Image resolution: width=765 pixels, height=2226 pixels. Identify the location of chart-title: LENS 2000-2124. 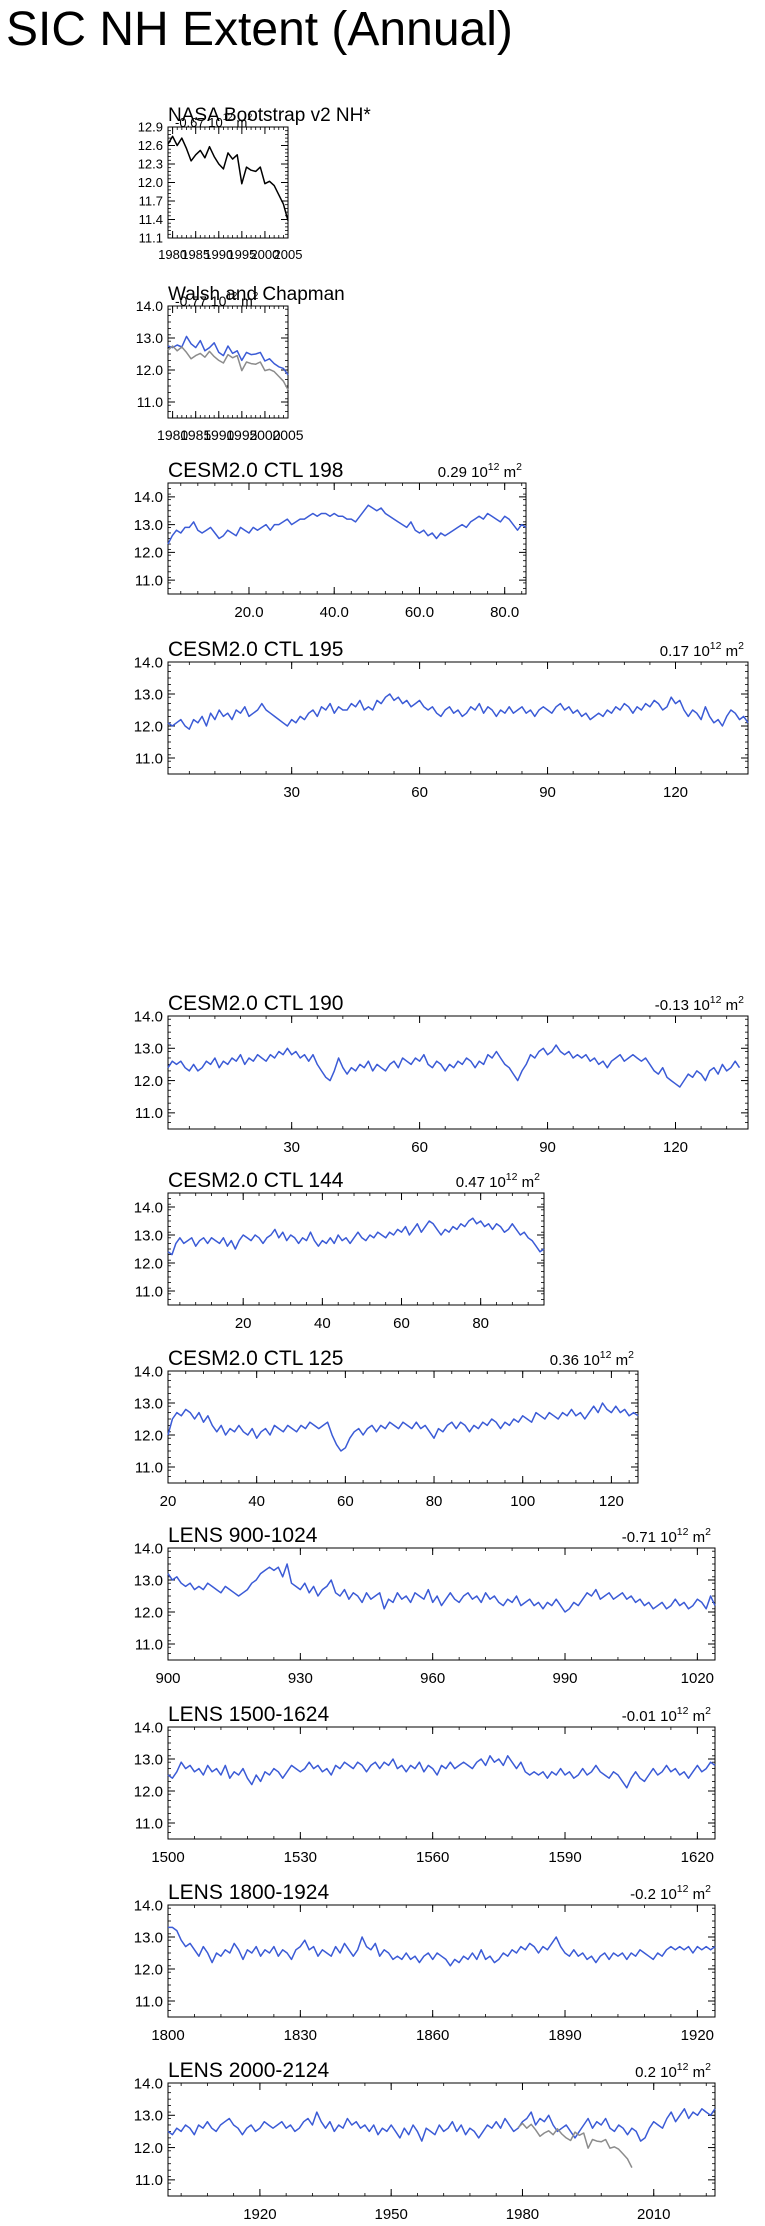
(248, 2070).